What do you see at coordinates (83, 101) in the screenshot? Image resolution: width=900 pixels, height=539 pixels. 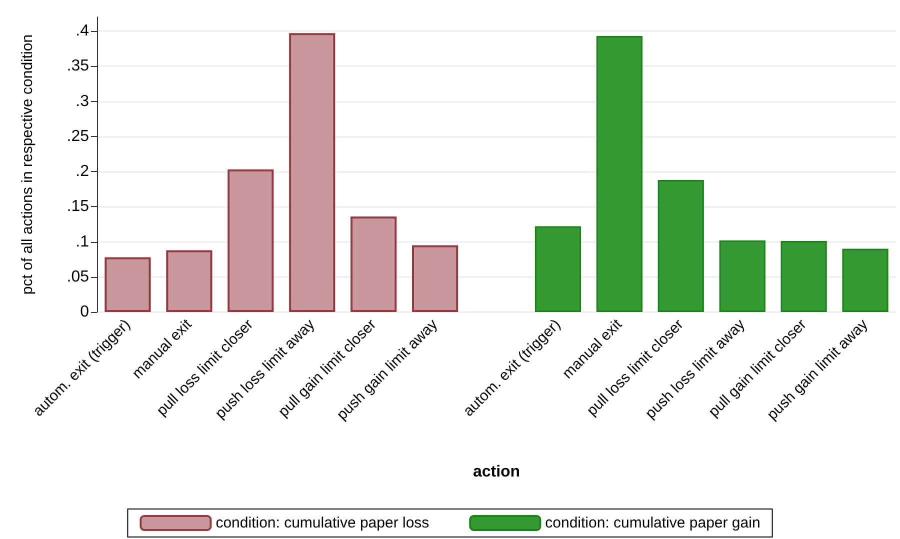 I see `y-tick-label: .3` at bounding box center [83, 101].